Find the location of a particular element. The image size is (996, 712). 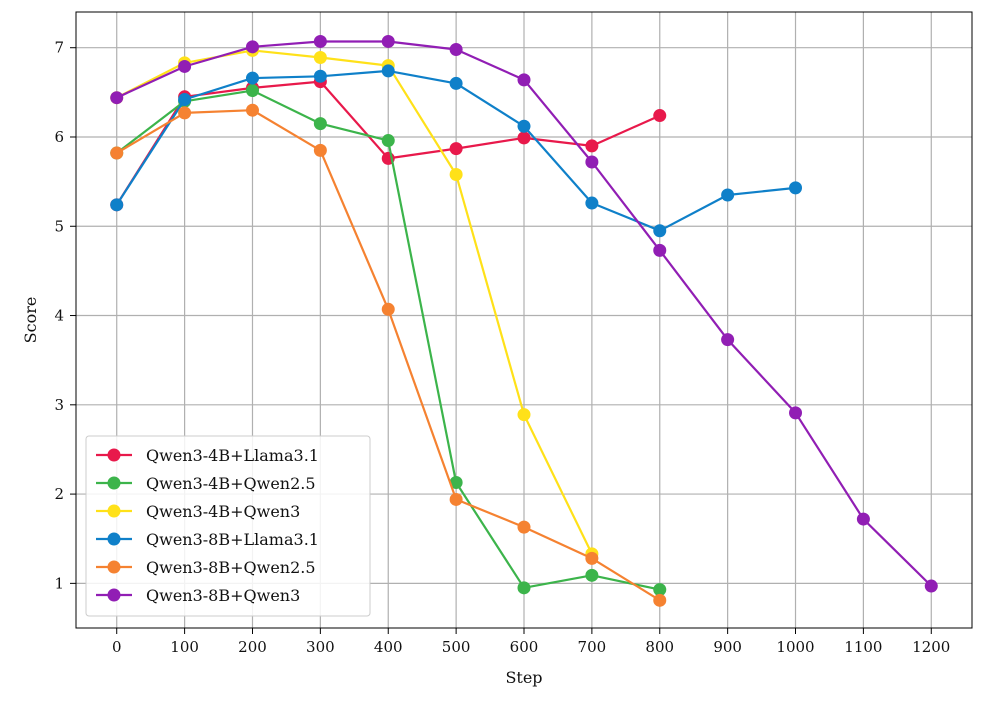

y-tick-label: 2 is located at coordinates (59, 494).